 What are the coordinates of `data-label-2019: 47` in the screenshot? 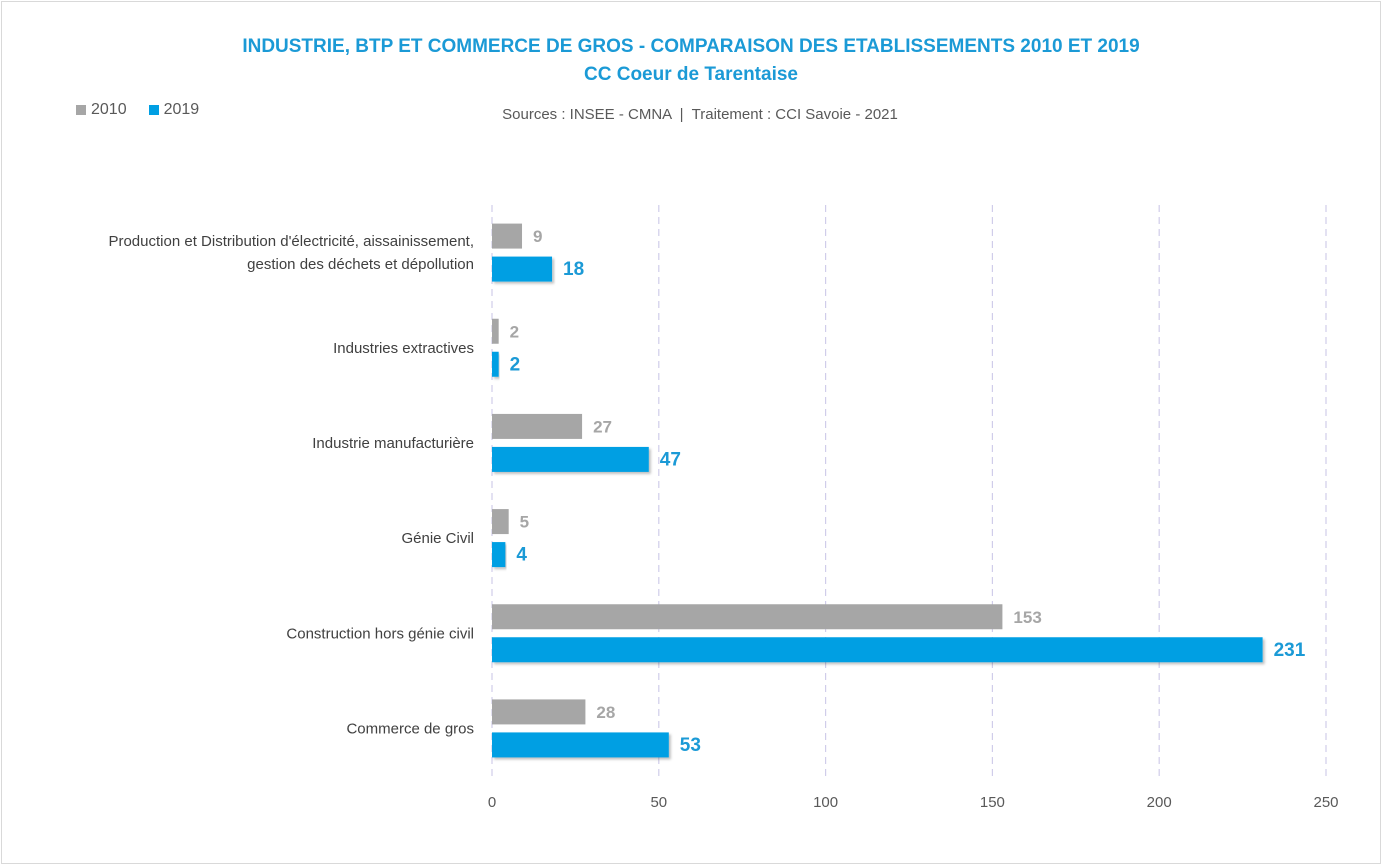 It's located at (670, 459).